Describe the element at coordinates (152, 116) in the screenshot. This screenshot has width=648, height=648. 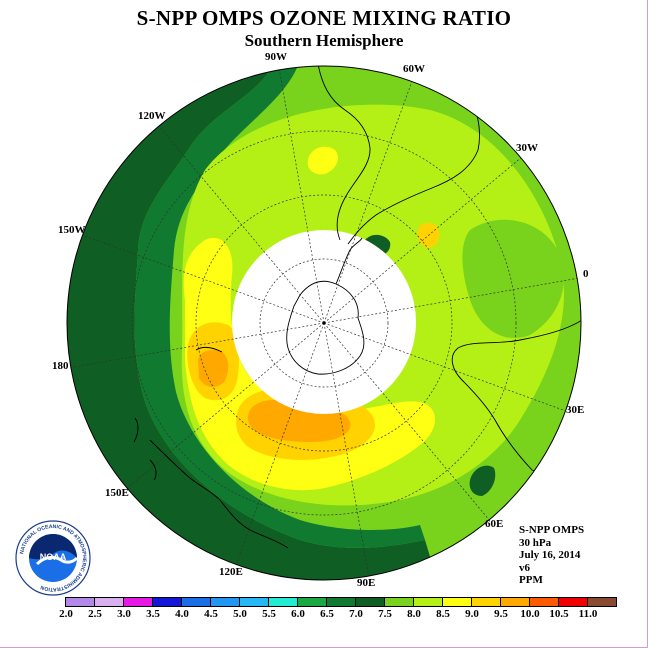
I see `lon-label-120w: 120W` at that location.